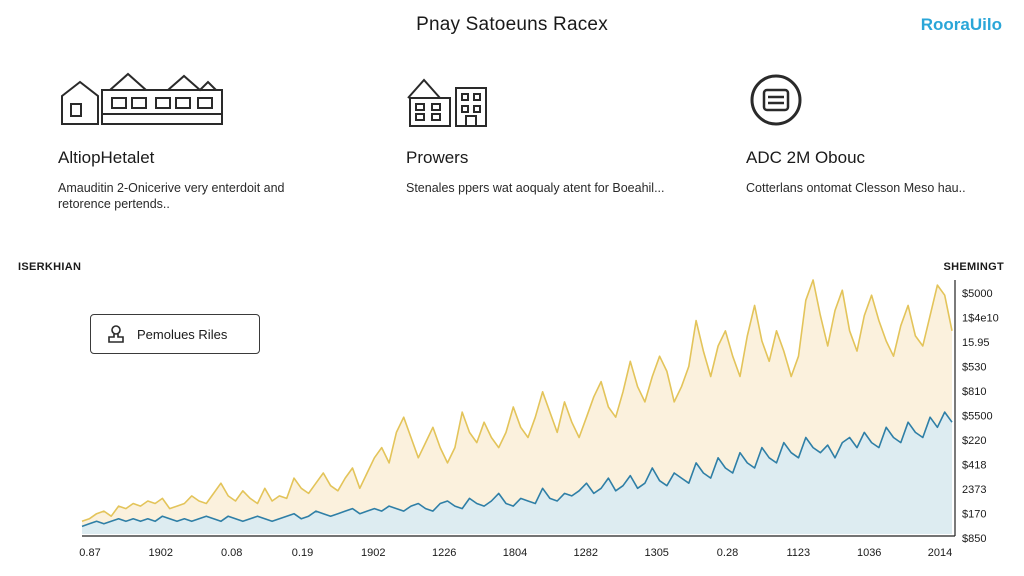 The image size is (1024, 576). Describe the element at coordinates (182, 334) in the screenshot. I see `filter-button-label: Pemolues Riles` at that location.